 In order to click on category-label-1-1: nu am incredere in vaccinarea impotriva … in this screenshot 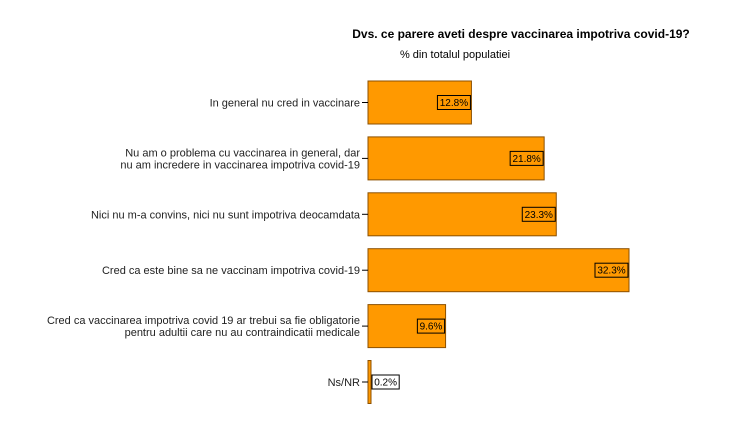, I will do `click(240, 165)`.